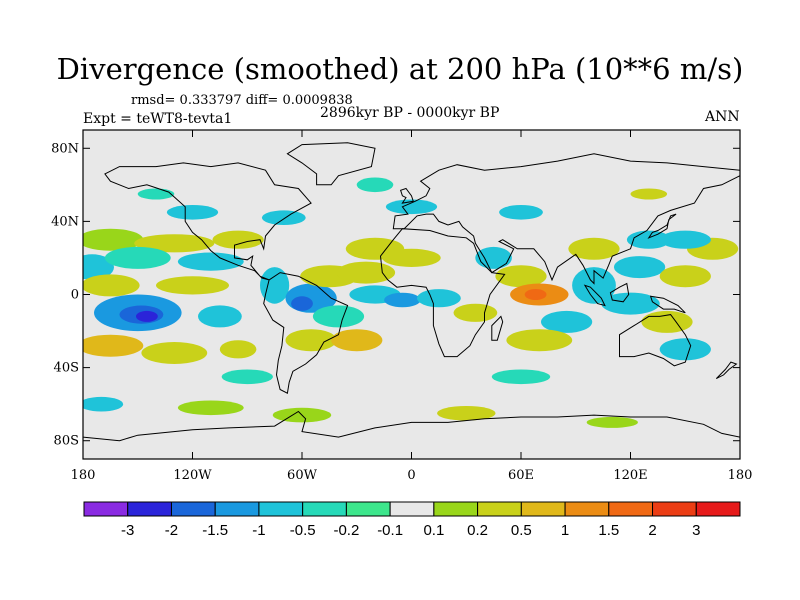 The width and height of the screenshot is (800, 600). I want to click on colorbar-label: 1.5, so click(608, 530).